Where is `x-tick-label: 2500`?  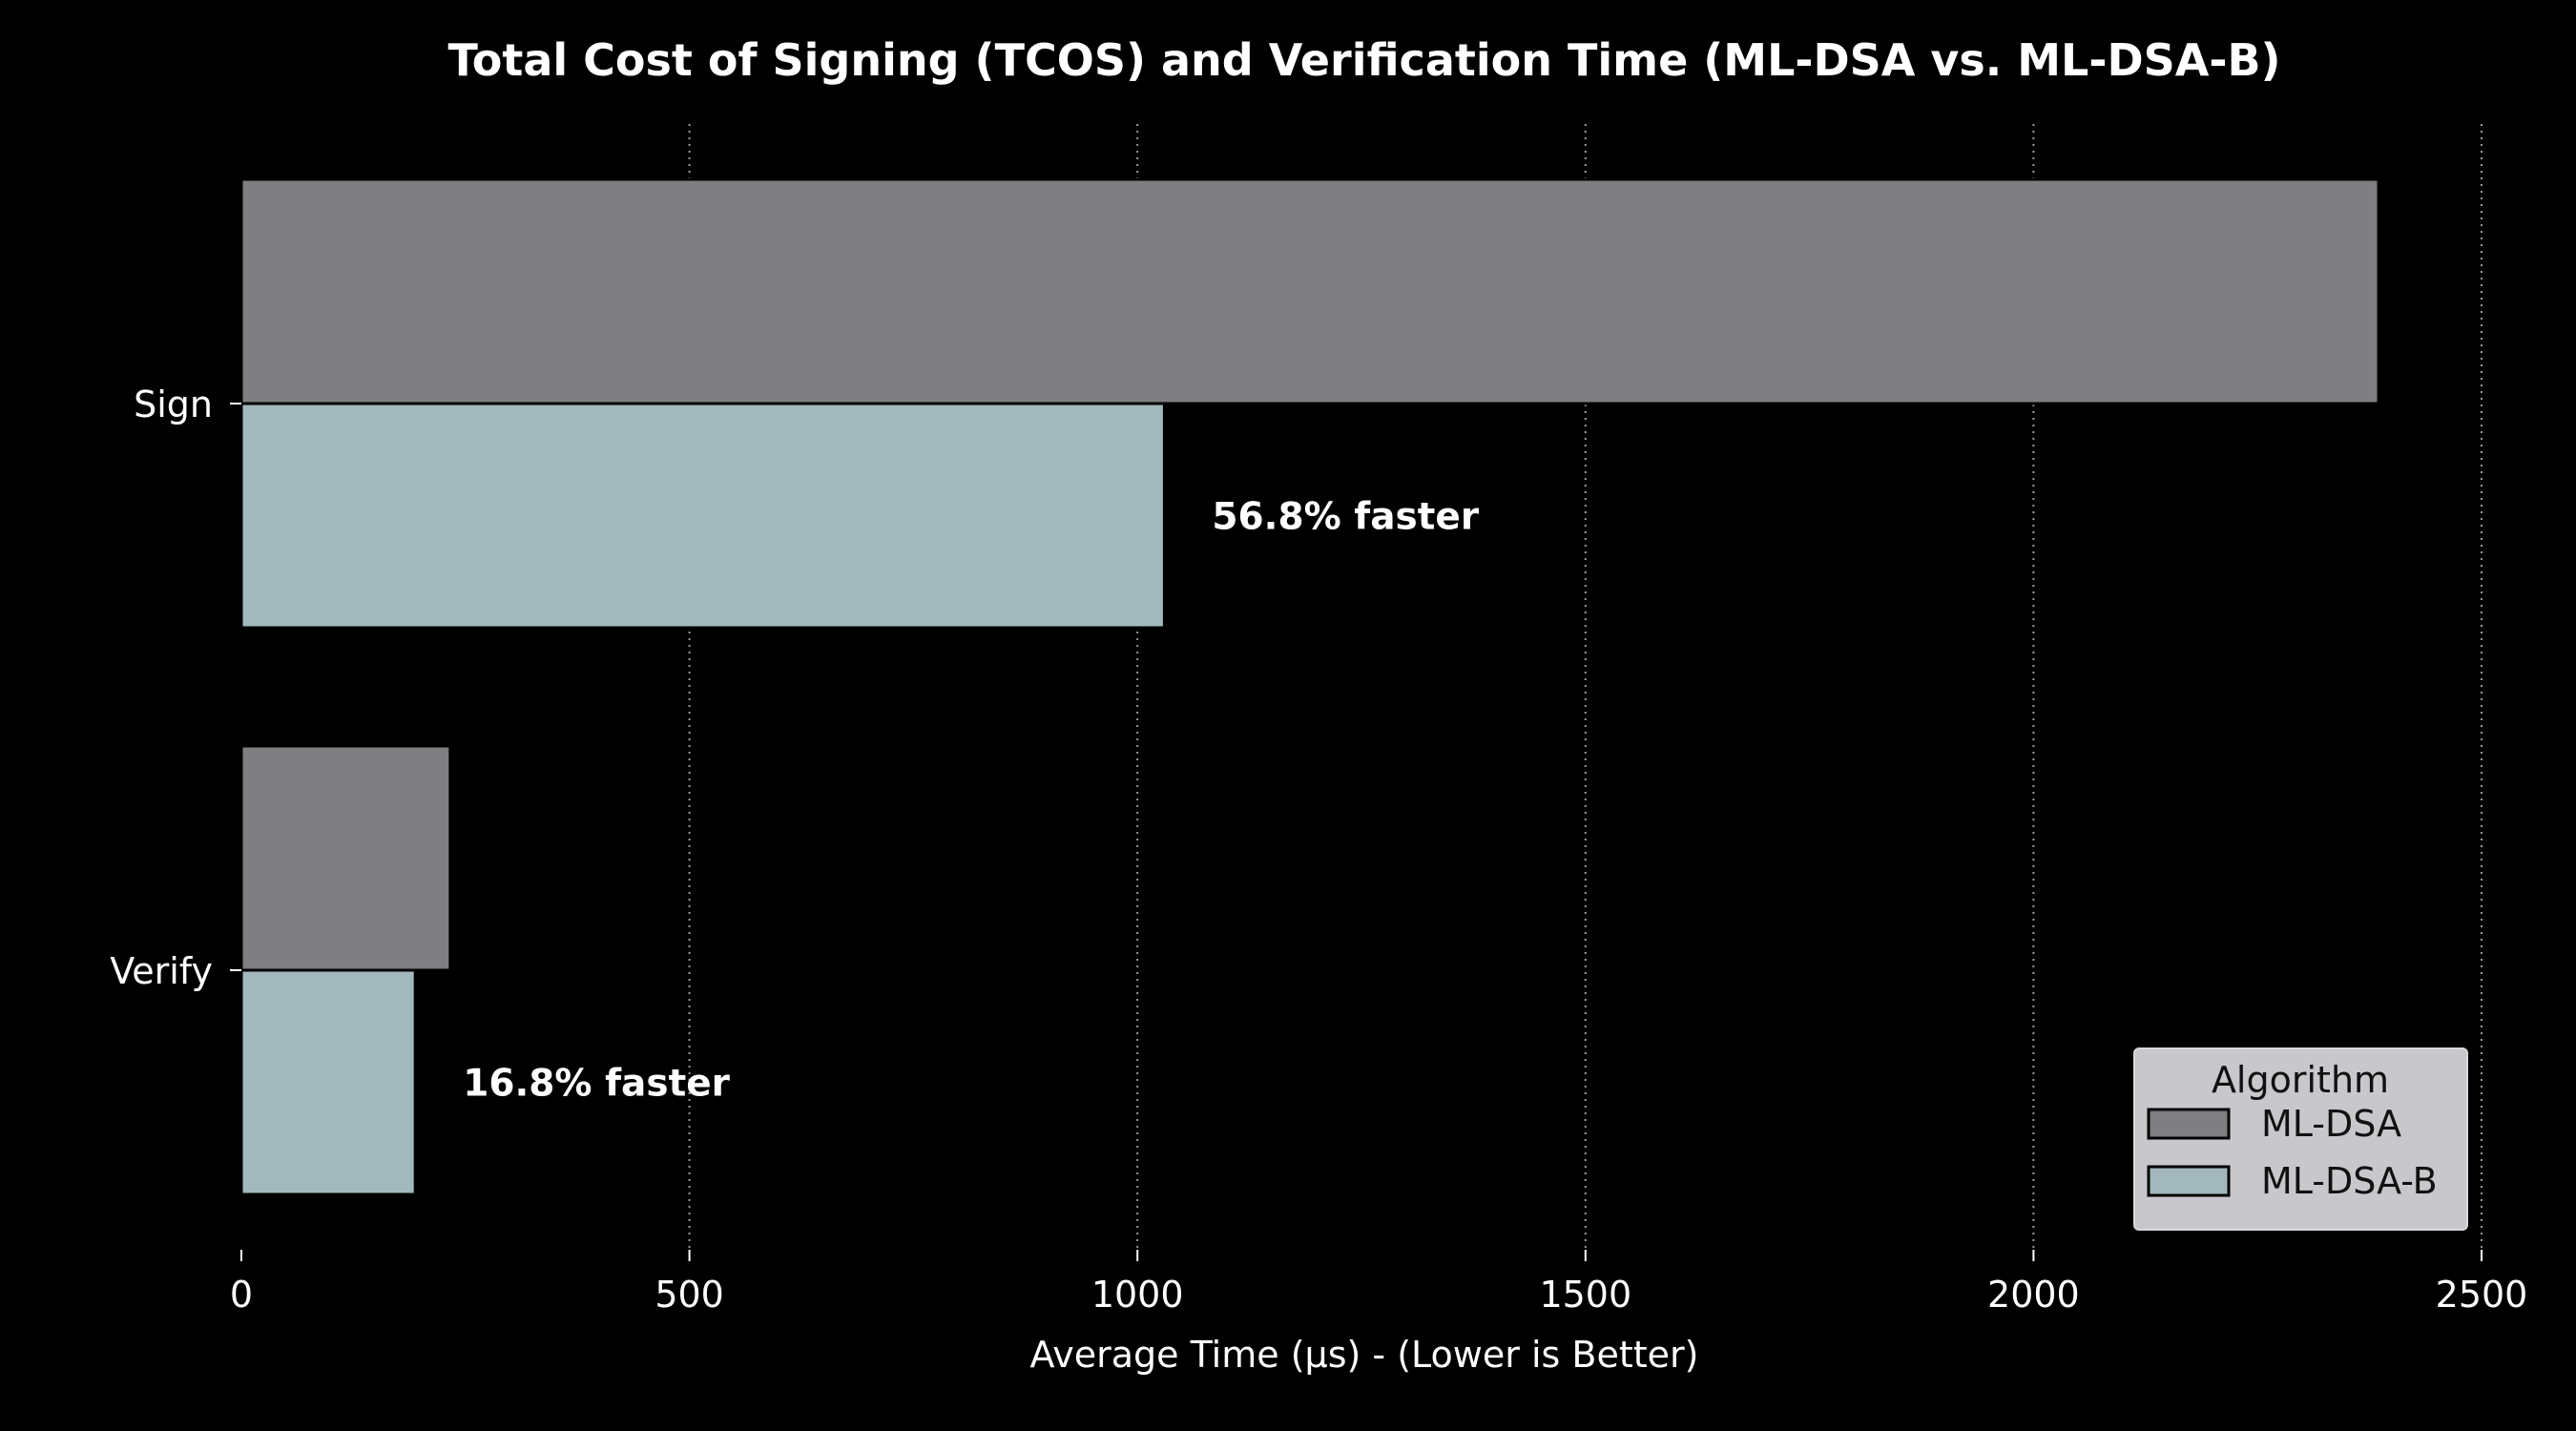 x-tick-label: 2500 is located at coordinates (2482, 1295).